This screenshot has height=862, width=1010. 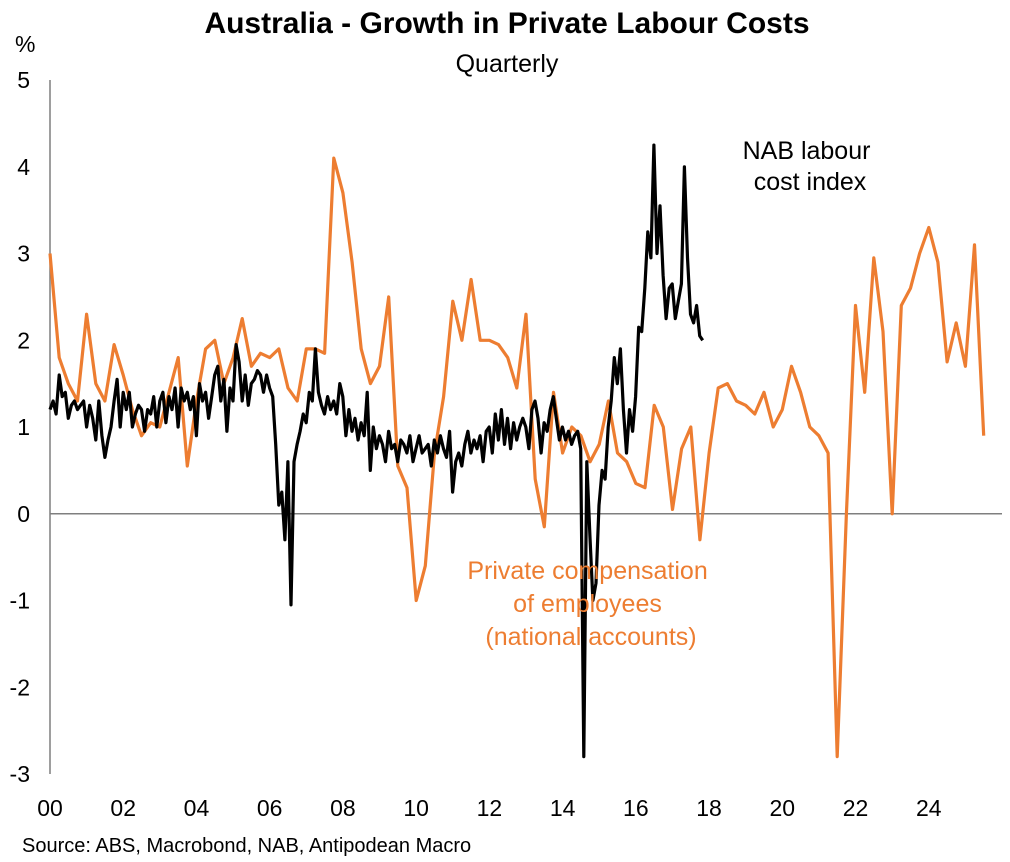 What do you see at coordinates (343, 808) in the screenshot?
I see `x-tick-label: 08` at bounding box center [343, 808].